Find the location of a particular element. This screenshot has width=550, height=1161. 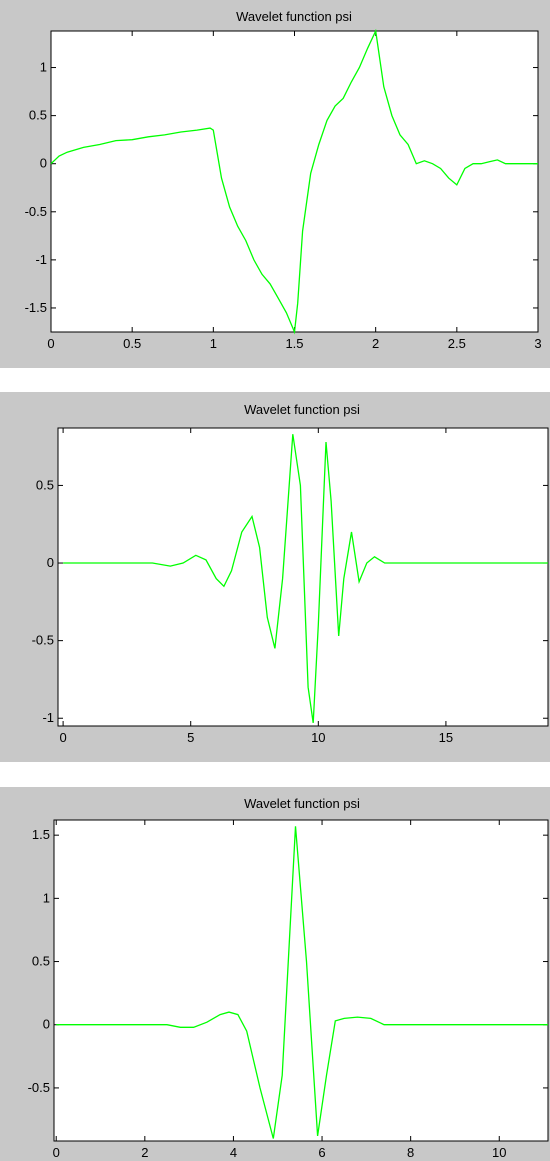

x-tick-label: 0.5 is located at coordinates (132, 343).